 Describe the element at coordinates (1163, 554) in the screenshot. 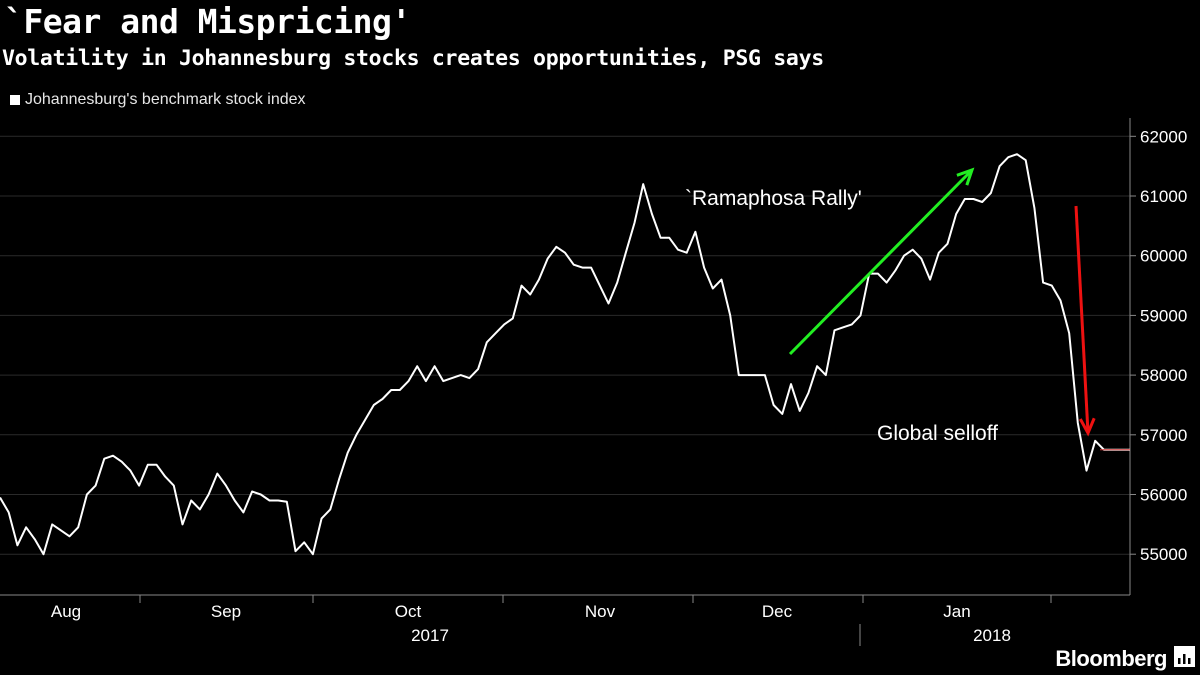

I see `y-tick-label: 55000` at that location.